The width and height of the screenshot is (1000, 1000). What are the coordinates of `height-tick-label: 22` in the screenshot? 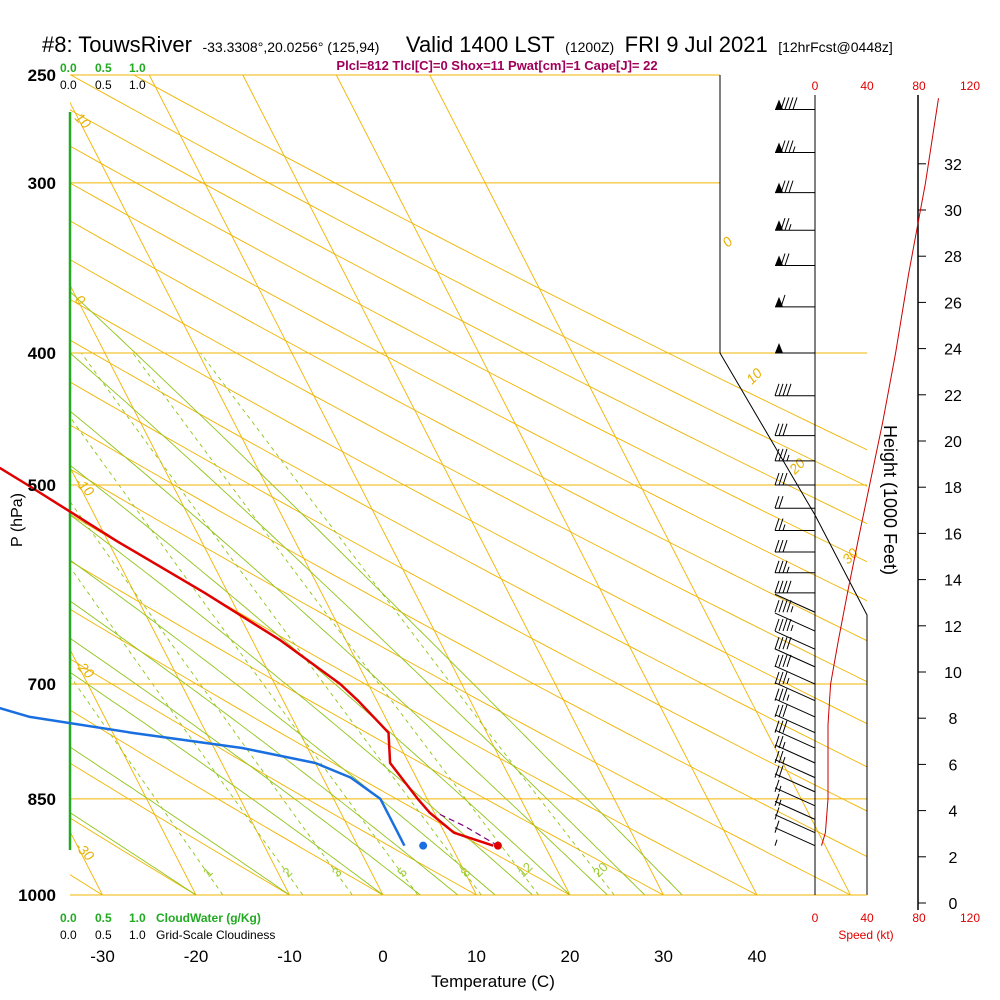 It's located at (953, 396).